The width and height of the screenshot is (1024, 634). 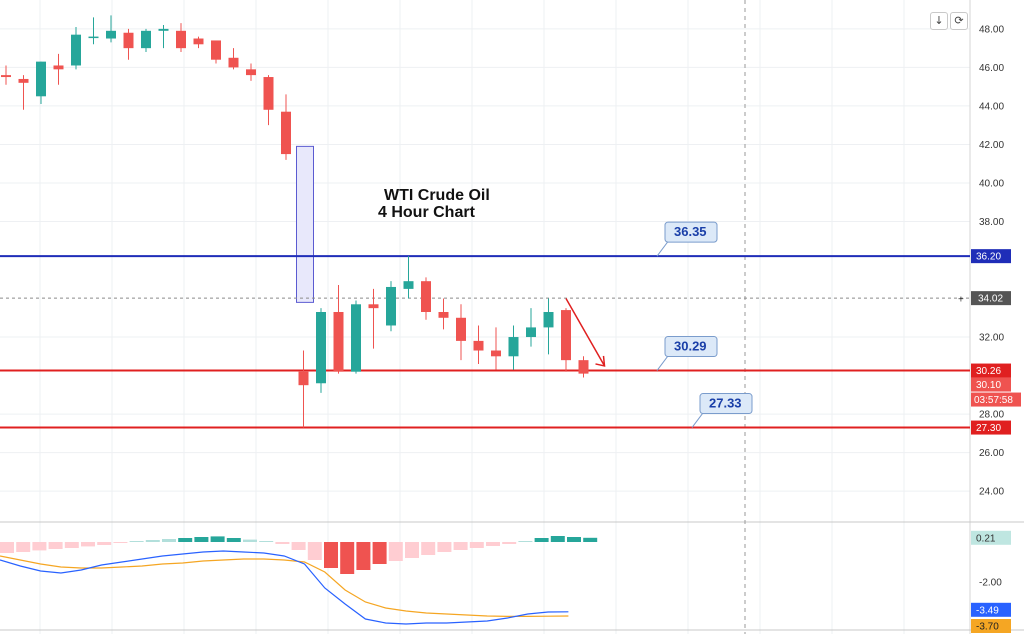 I want to click on chart-title-line1: WTI Crude Oil, so click(x=437, y=195).